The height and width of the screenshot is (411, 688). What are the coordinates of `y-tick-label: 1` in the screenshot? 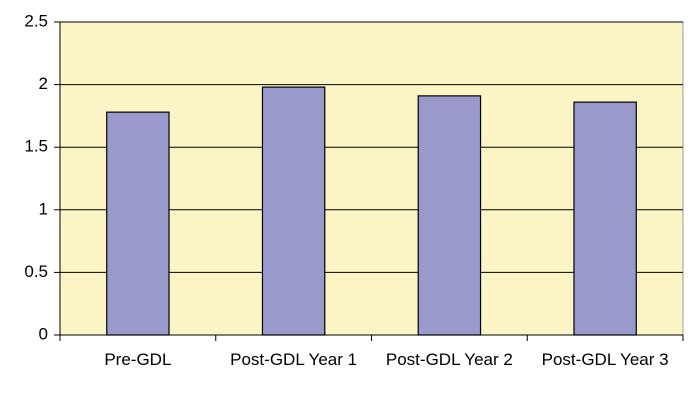 It's located at (43, 208).